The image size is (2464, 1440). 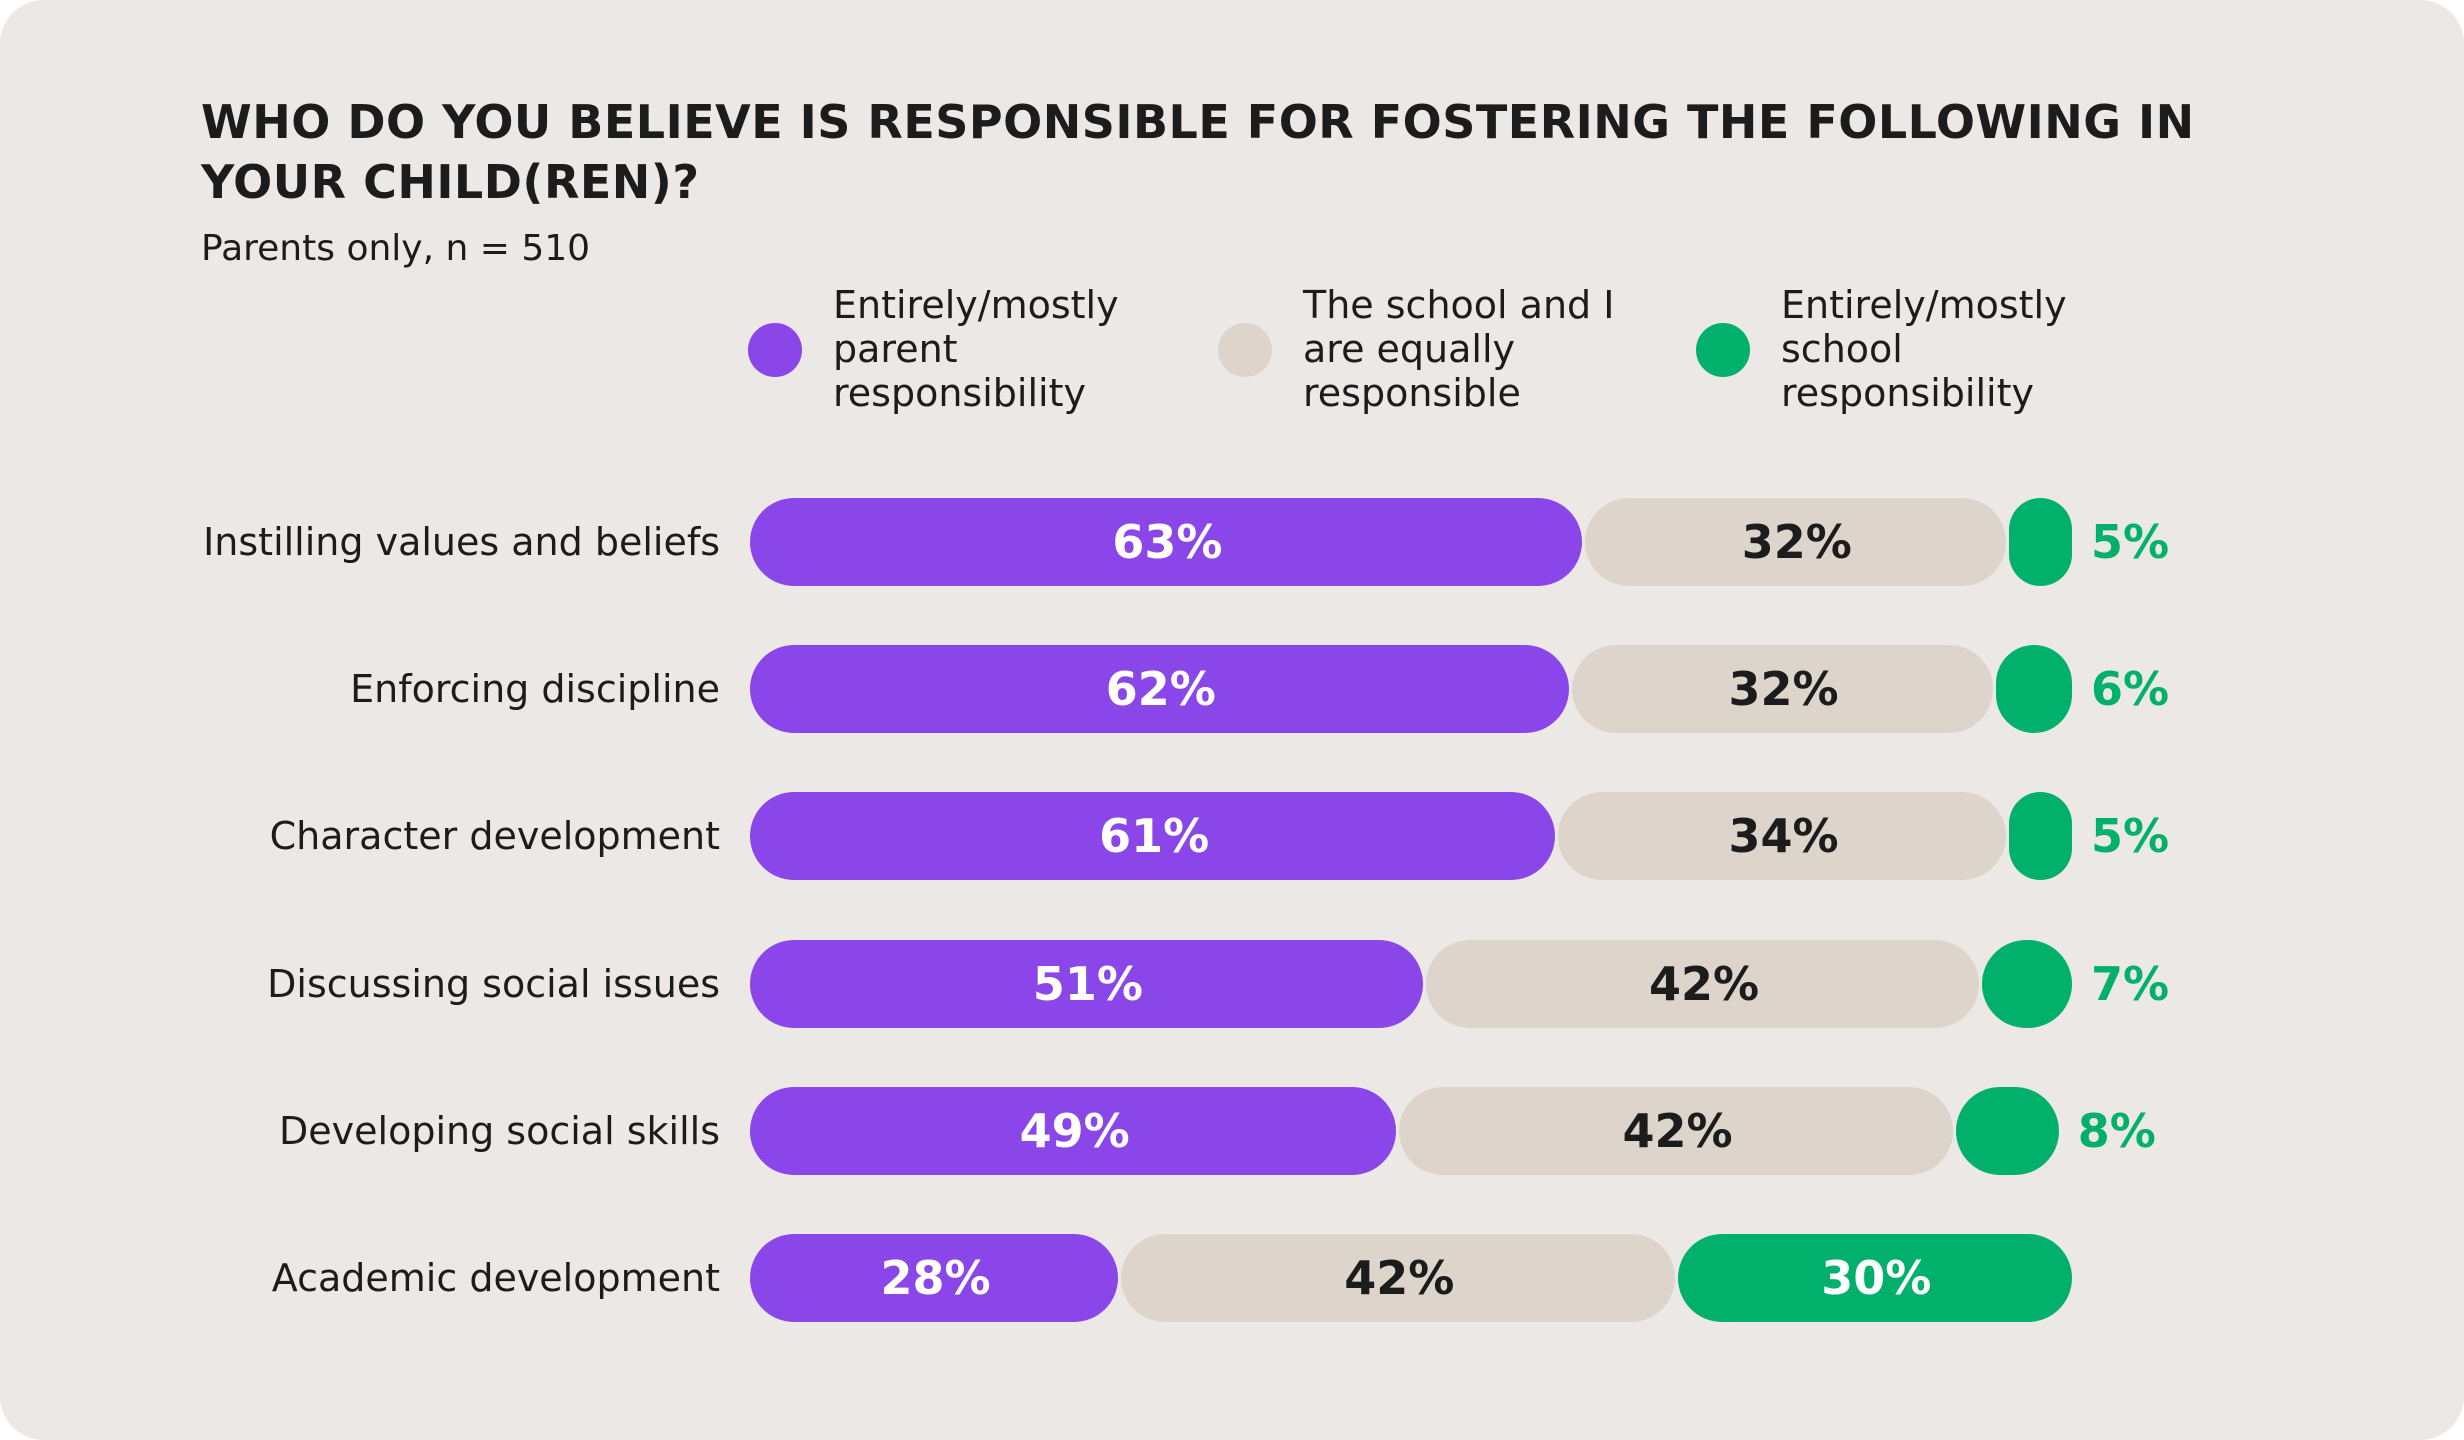 I want to click on value-label: 28%, so click(x=935, y=1278).